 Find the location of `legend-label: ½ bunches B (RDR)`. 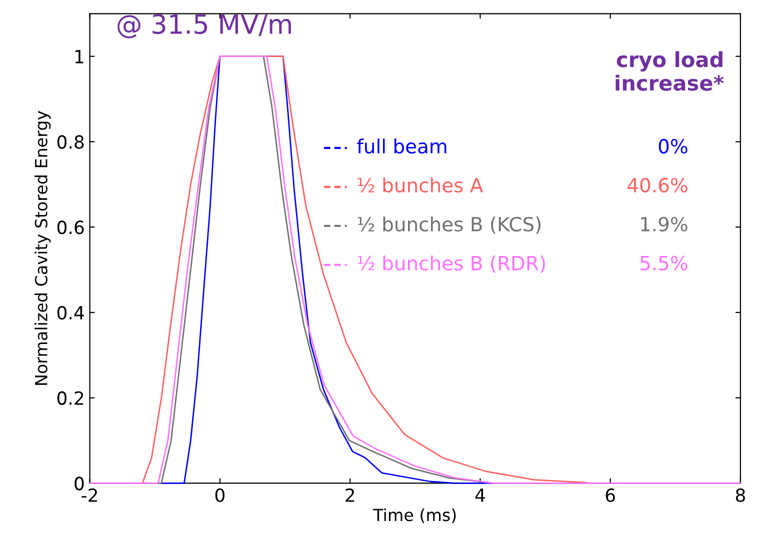

legend-label: ½ bunches B (RDR) is located at coordinates (451, 264).